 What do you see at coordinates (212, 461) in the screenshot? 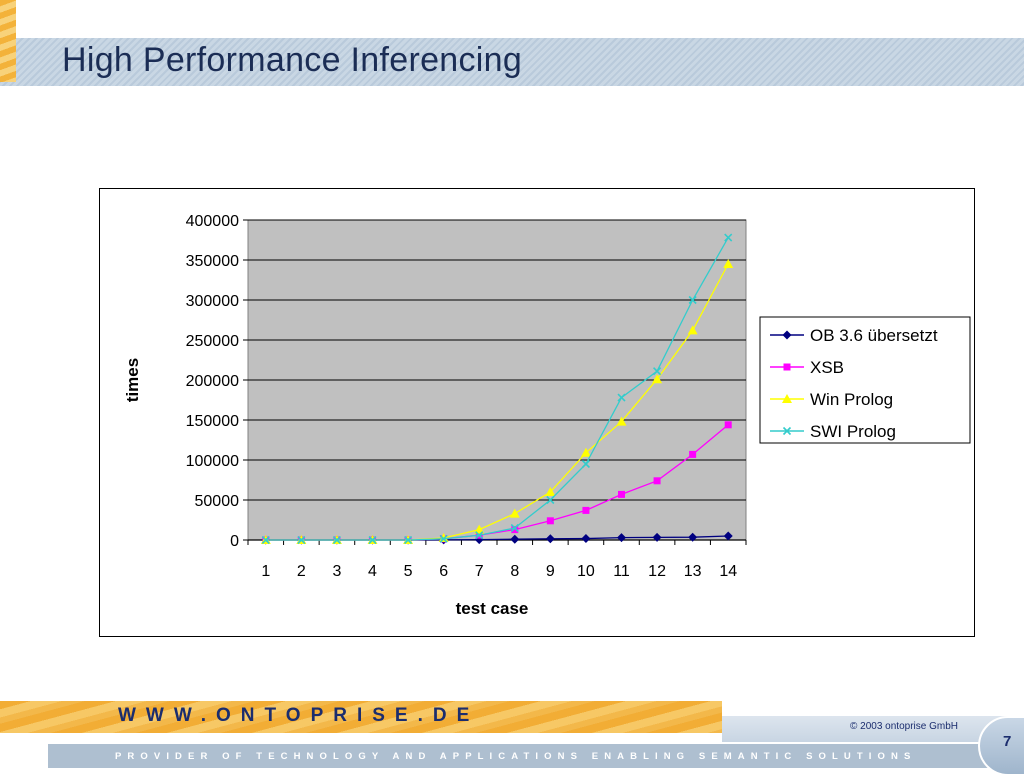
I see `y-tick-label: 100000` at bounding box center [212, 461].